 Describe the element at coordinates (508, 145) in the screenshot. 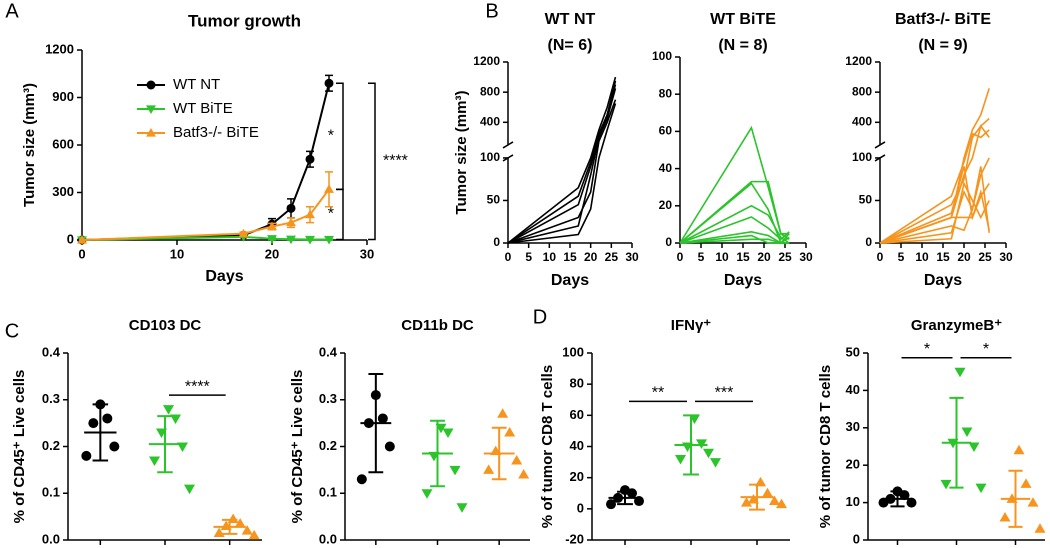

I see `axis-break` at that location.